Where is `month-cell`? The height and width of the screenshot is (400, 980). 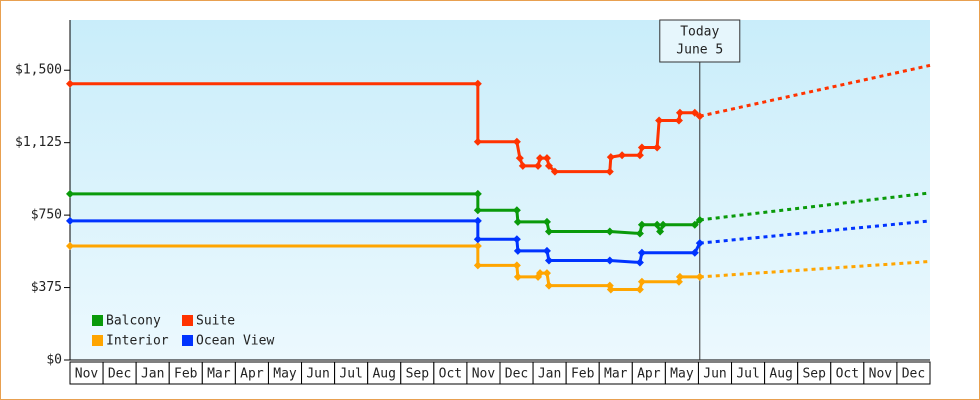
month-cell is located at coordinates (913, 373).